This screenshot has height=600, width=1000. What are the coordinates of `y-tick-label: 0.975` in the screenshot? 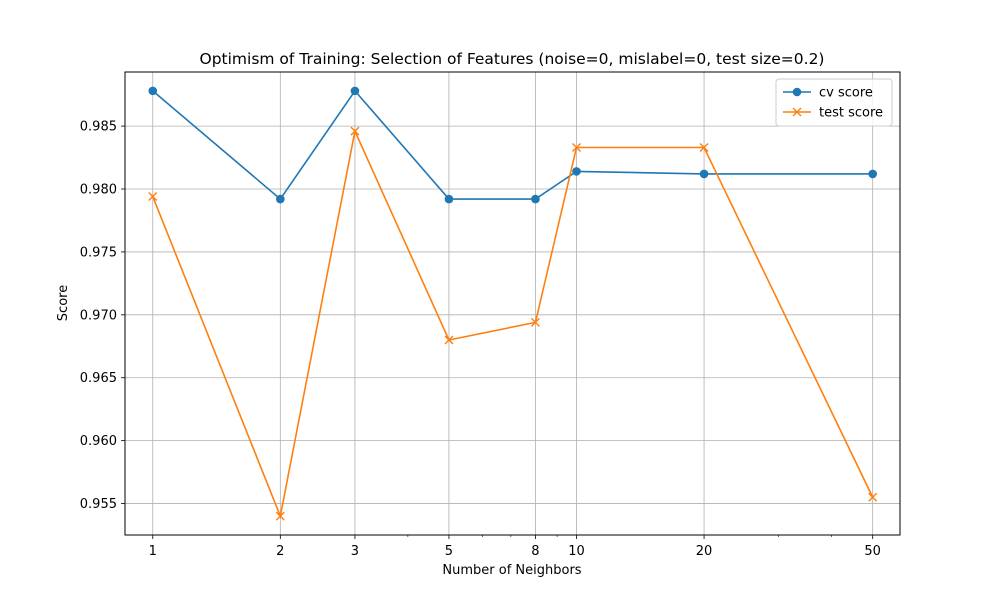 It's located at (98, 252).